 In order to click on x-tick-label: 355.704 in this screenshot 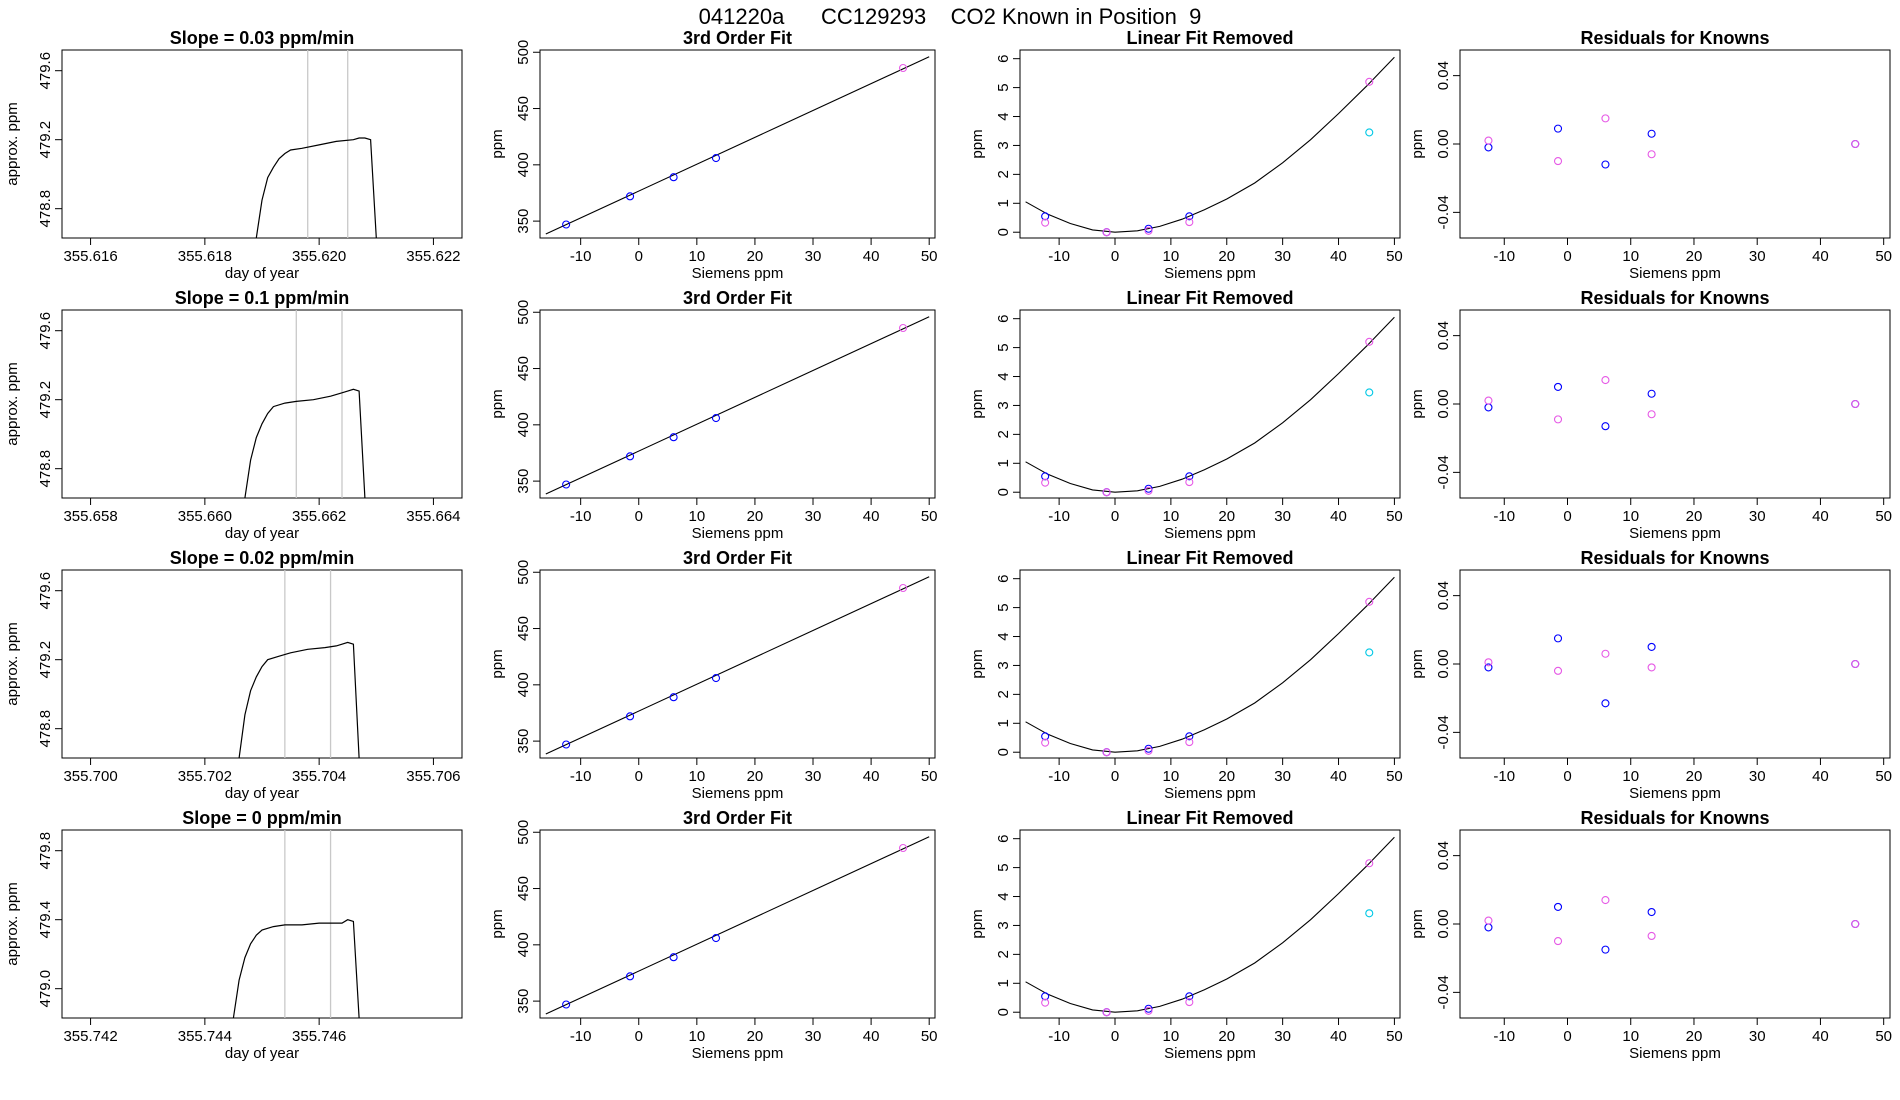, I will do `click(319, 776)`.